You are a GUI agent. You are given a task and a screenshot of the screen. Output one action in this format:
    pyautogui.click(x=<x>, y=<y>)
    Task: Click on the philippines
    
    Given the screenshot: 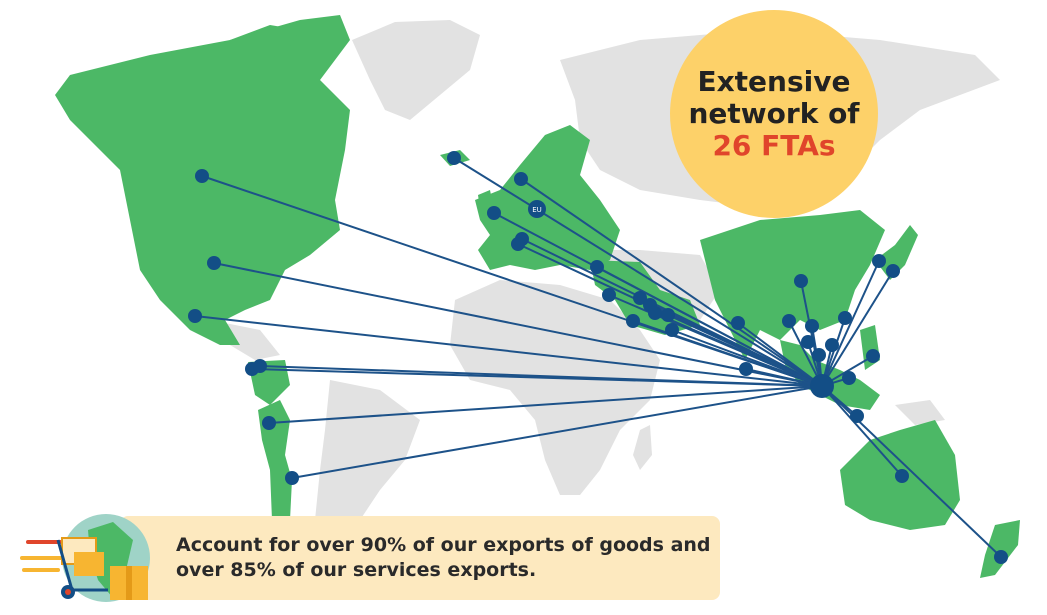 What is the action you would take?
    pyautogui.click(x=870, y=347)
    